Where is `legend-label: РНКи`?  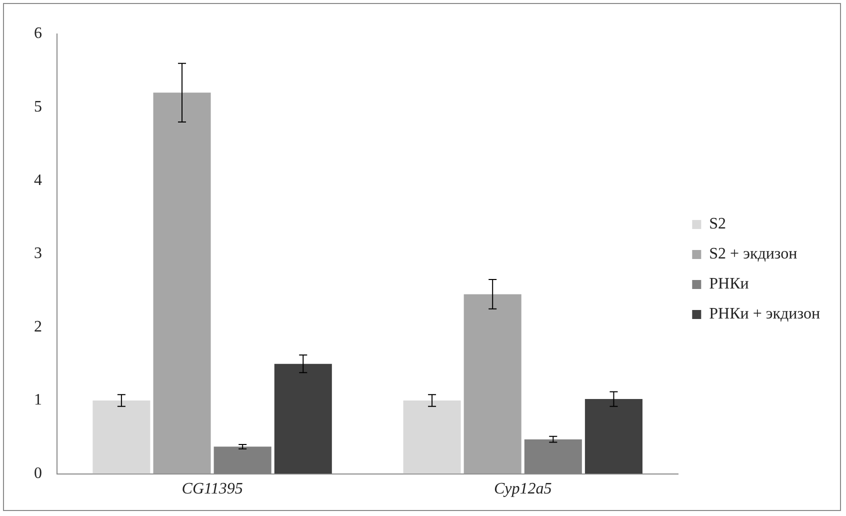
legend-label: РНКи is located at coordinates (729, 284).